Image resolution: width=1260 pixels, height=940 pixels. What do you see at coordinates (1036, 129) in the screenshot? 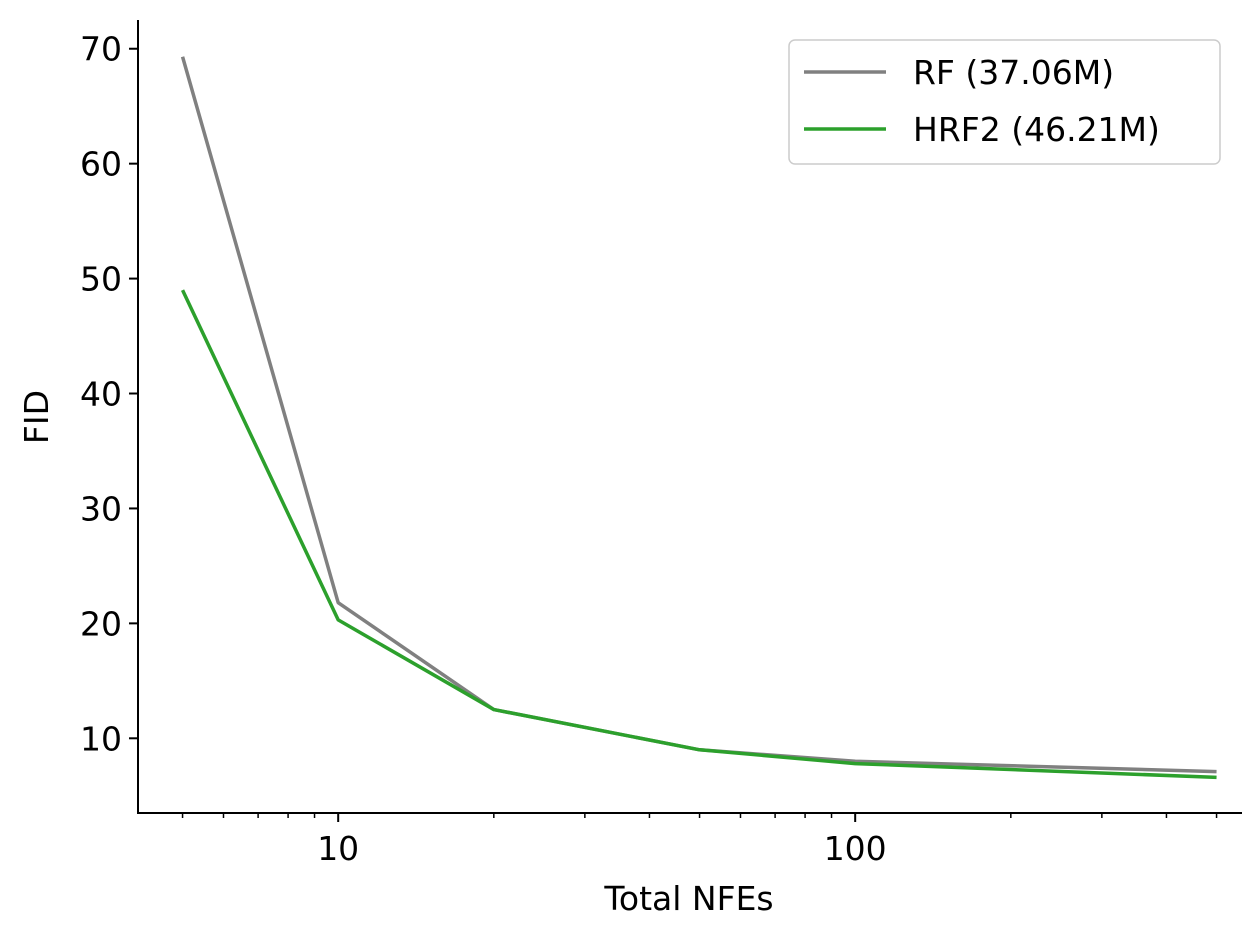
I see `legend-label-hrf2: HRF2 (46.21M)` at bounding box center [1036, 129].